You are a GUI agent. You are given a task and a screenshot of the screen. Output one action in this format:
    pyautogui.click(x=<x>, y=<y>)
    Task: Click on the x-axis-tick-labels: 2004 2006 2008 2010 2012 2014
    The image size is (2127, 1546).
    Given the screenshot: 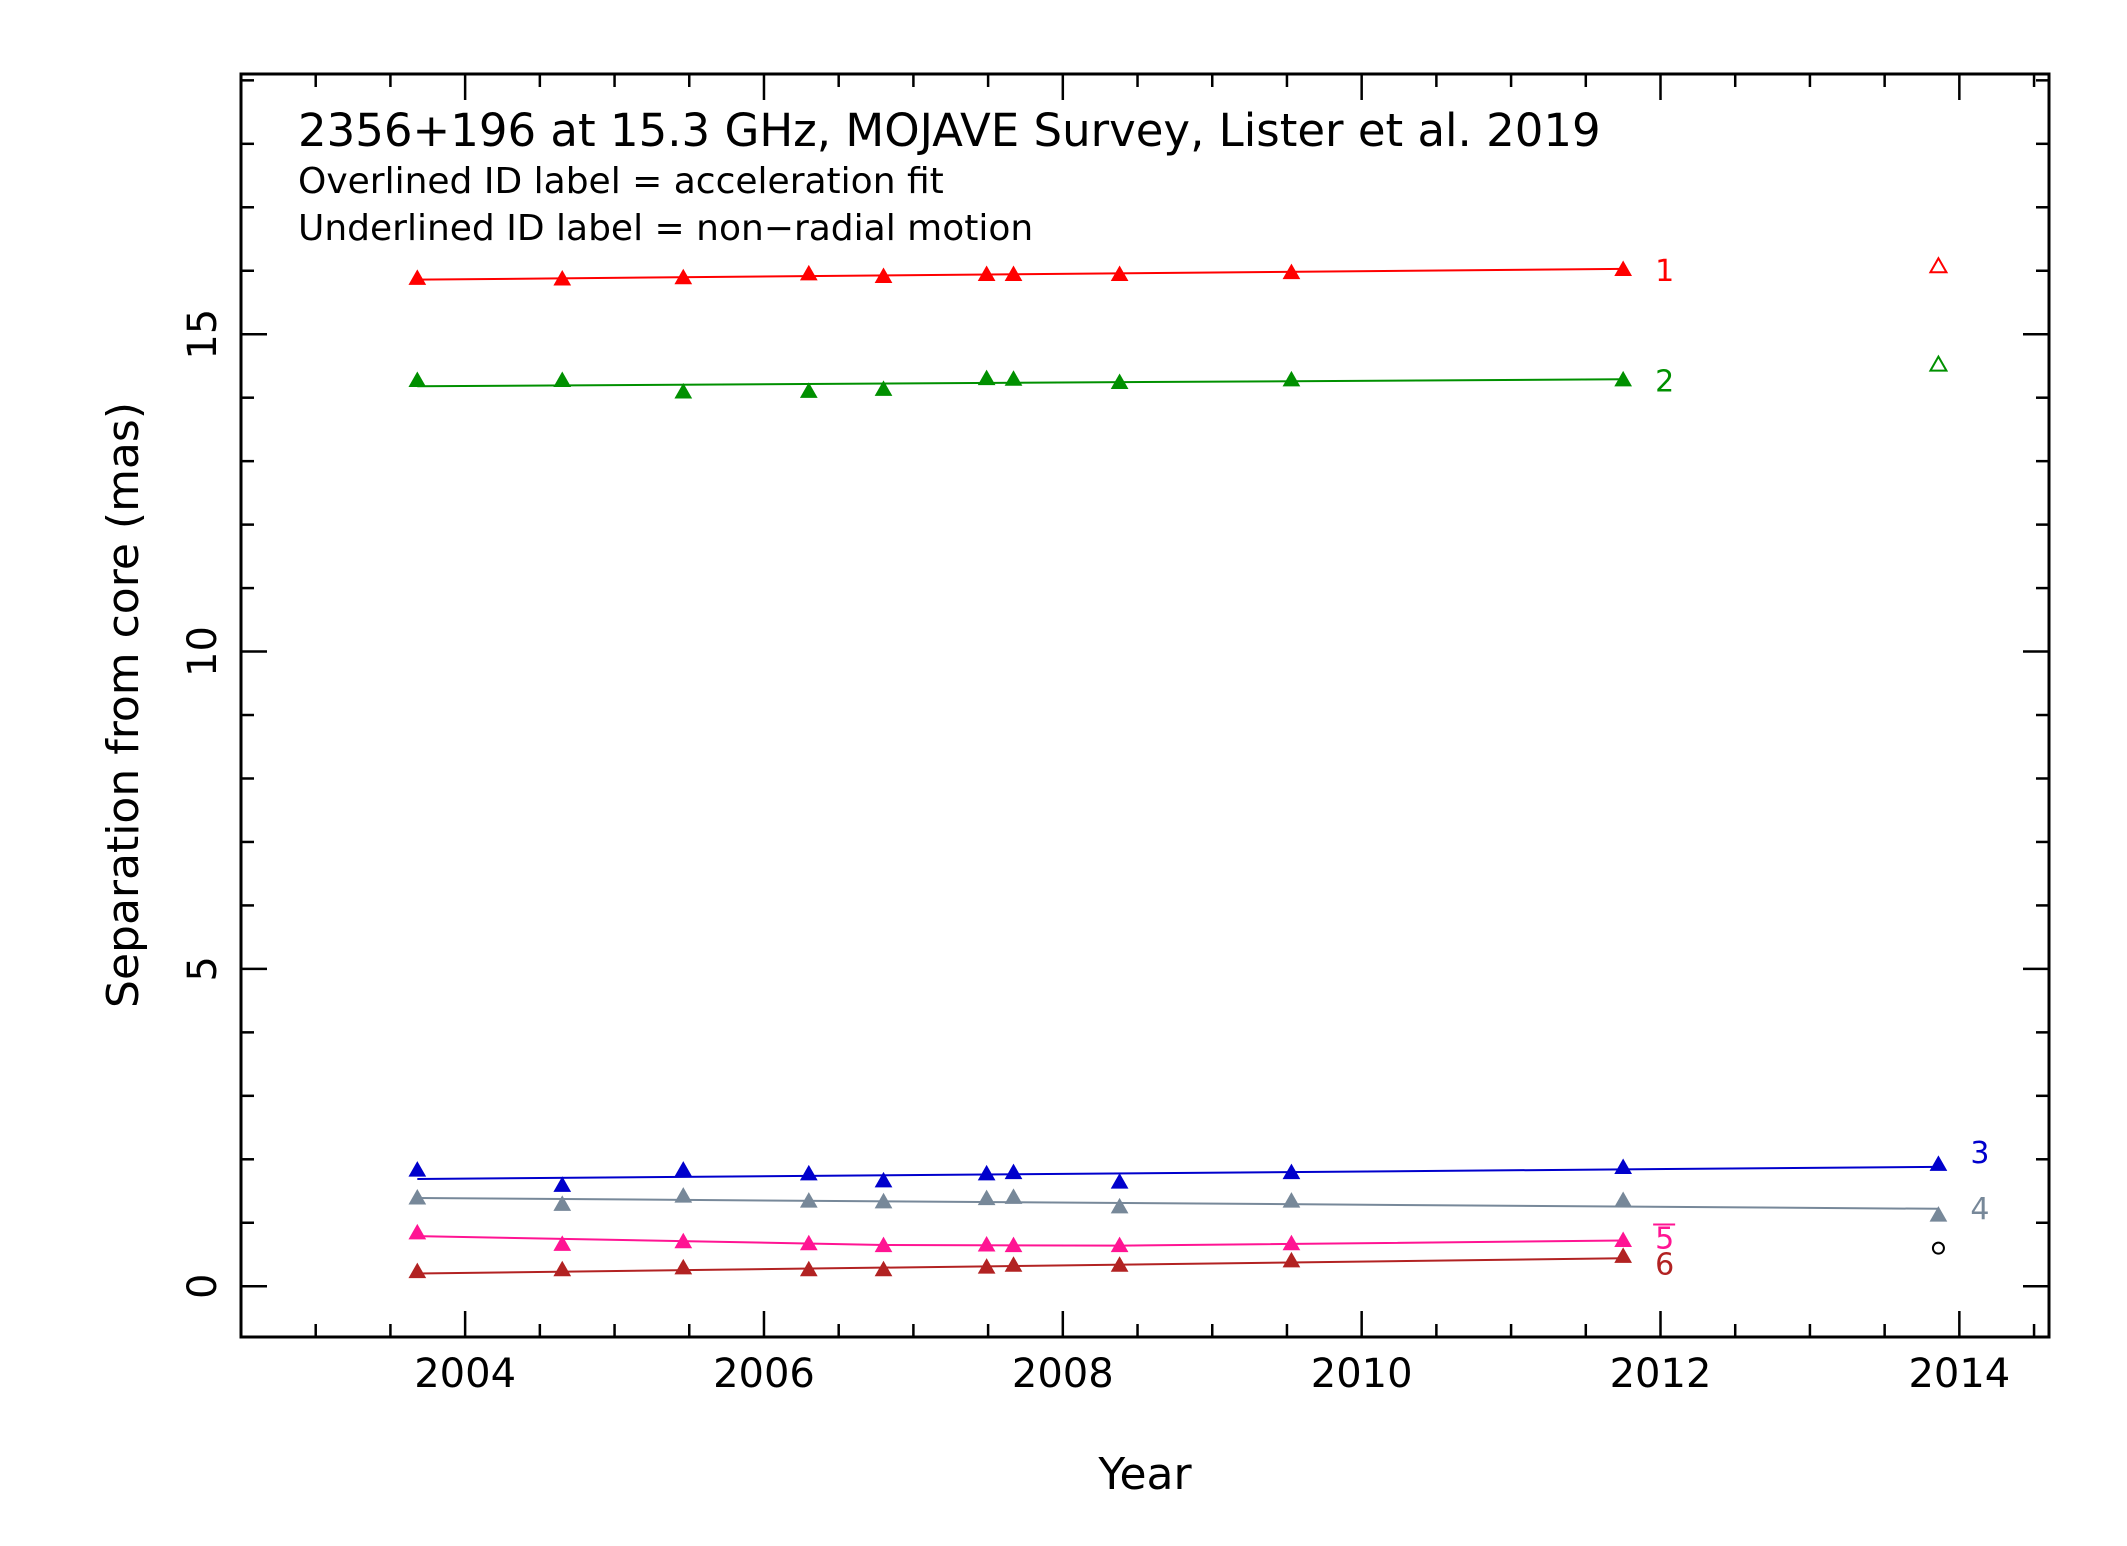 What is the action you would take?
    pyautogui.click(x=1212, y=1374)
    